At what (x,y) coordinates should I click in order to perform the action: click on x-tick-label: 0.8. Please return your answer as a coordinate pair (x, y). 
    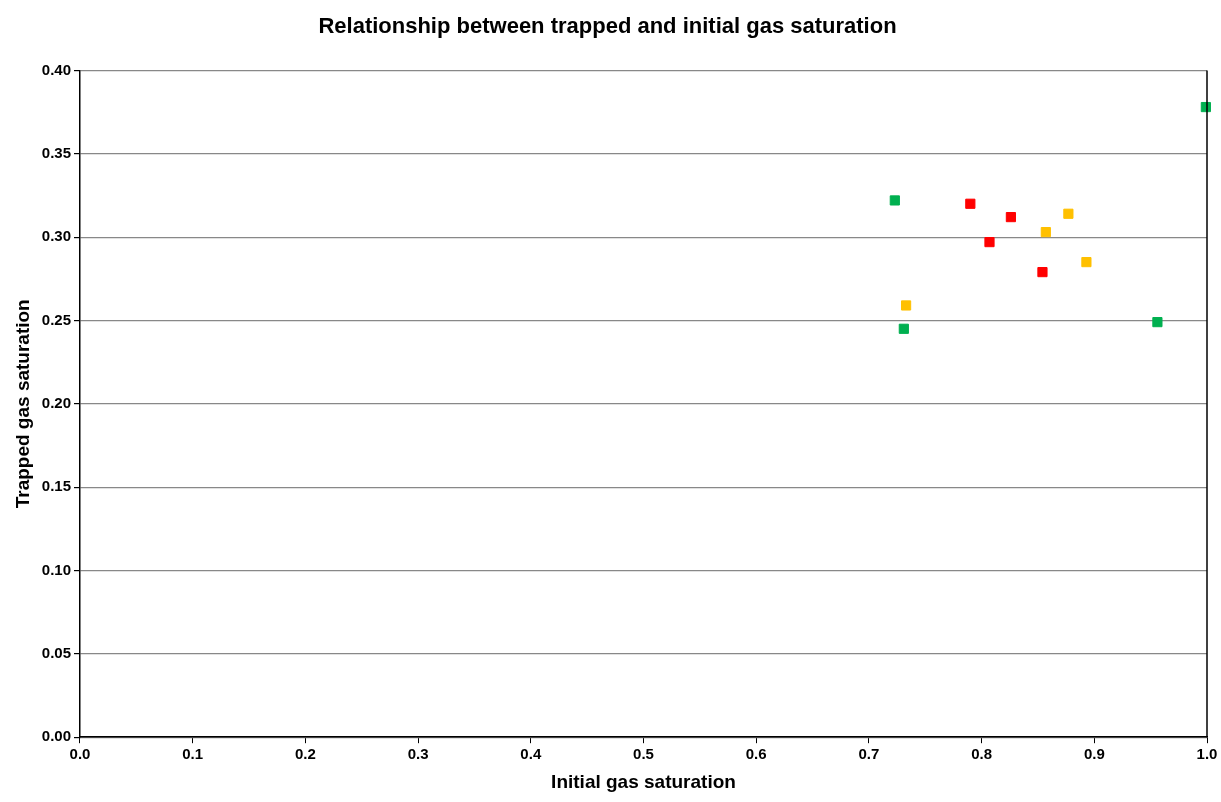
    Looking at the image, I should click on (982, 754).